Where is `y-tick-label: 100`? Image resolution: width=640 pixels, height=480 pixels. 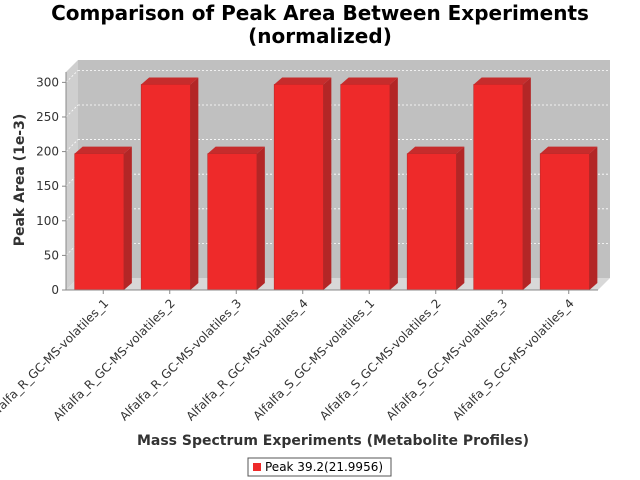
y-tick-label: 100 is located at coordinates (47, 221).